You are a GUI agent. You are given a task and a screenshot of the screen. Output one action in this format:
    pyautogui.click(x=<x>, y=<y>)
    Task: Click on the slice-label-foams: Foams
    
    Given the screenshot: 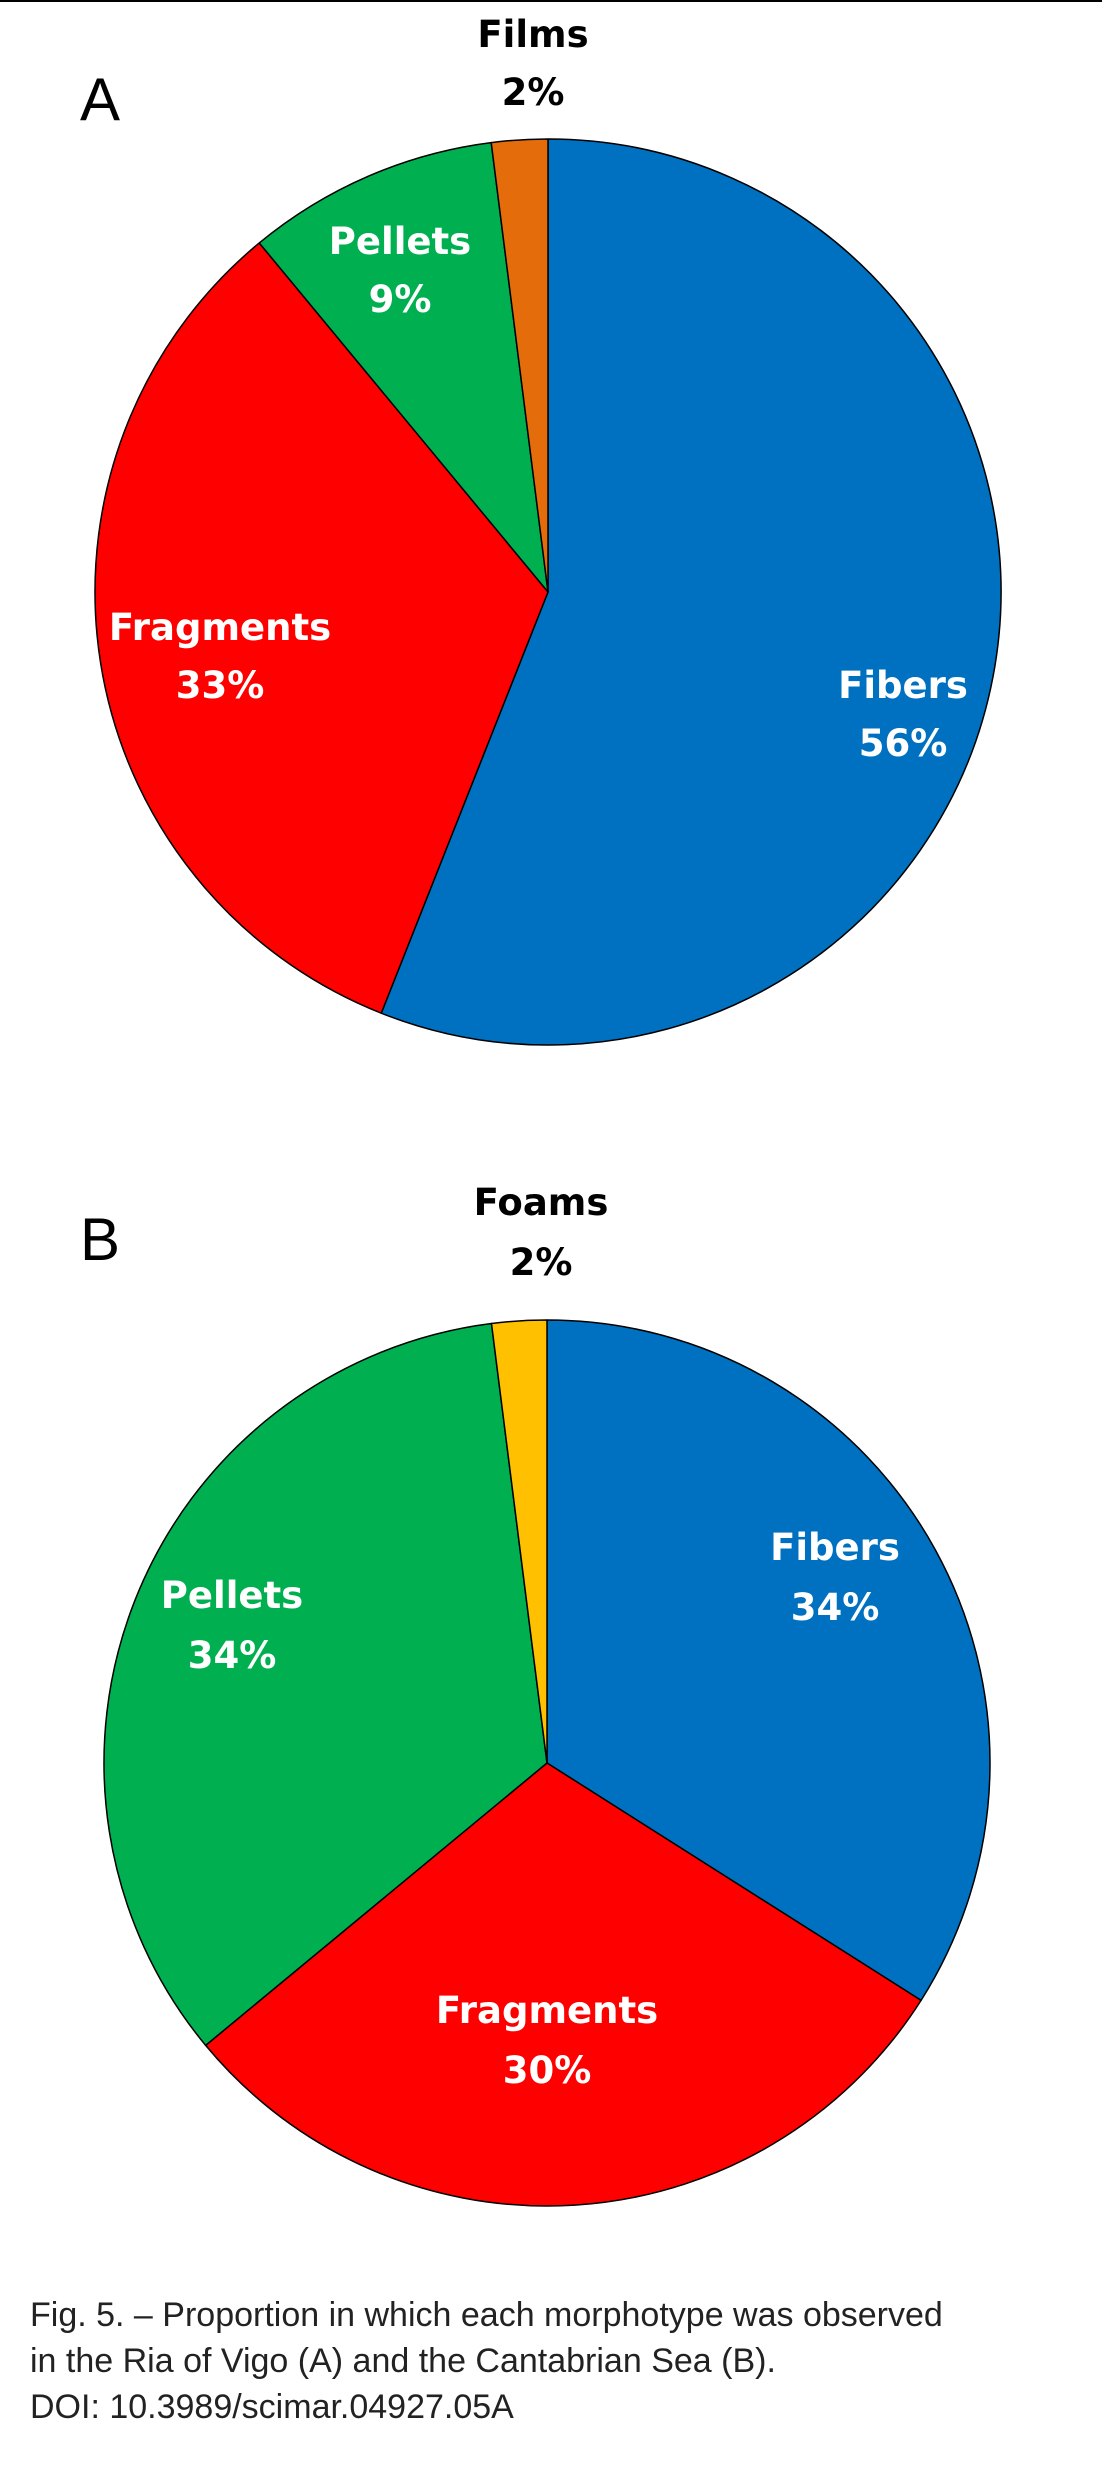 What is the action you would take?
    pyautogui.click(x=541, y=1202)
    